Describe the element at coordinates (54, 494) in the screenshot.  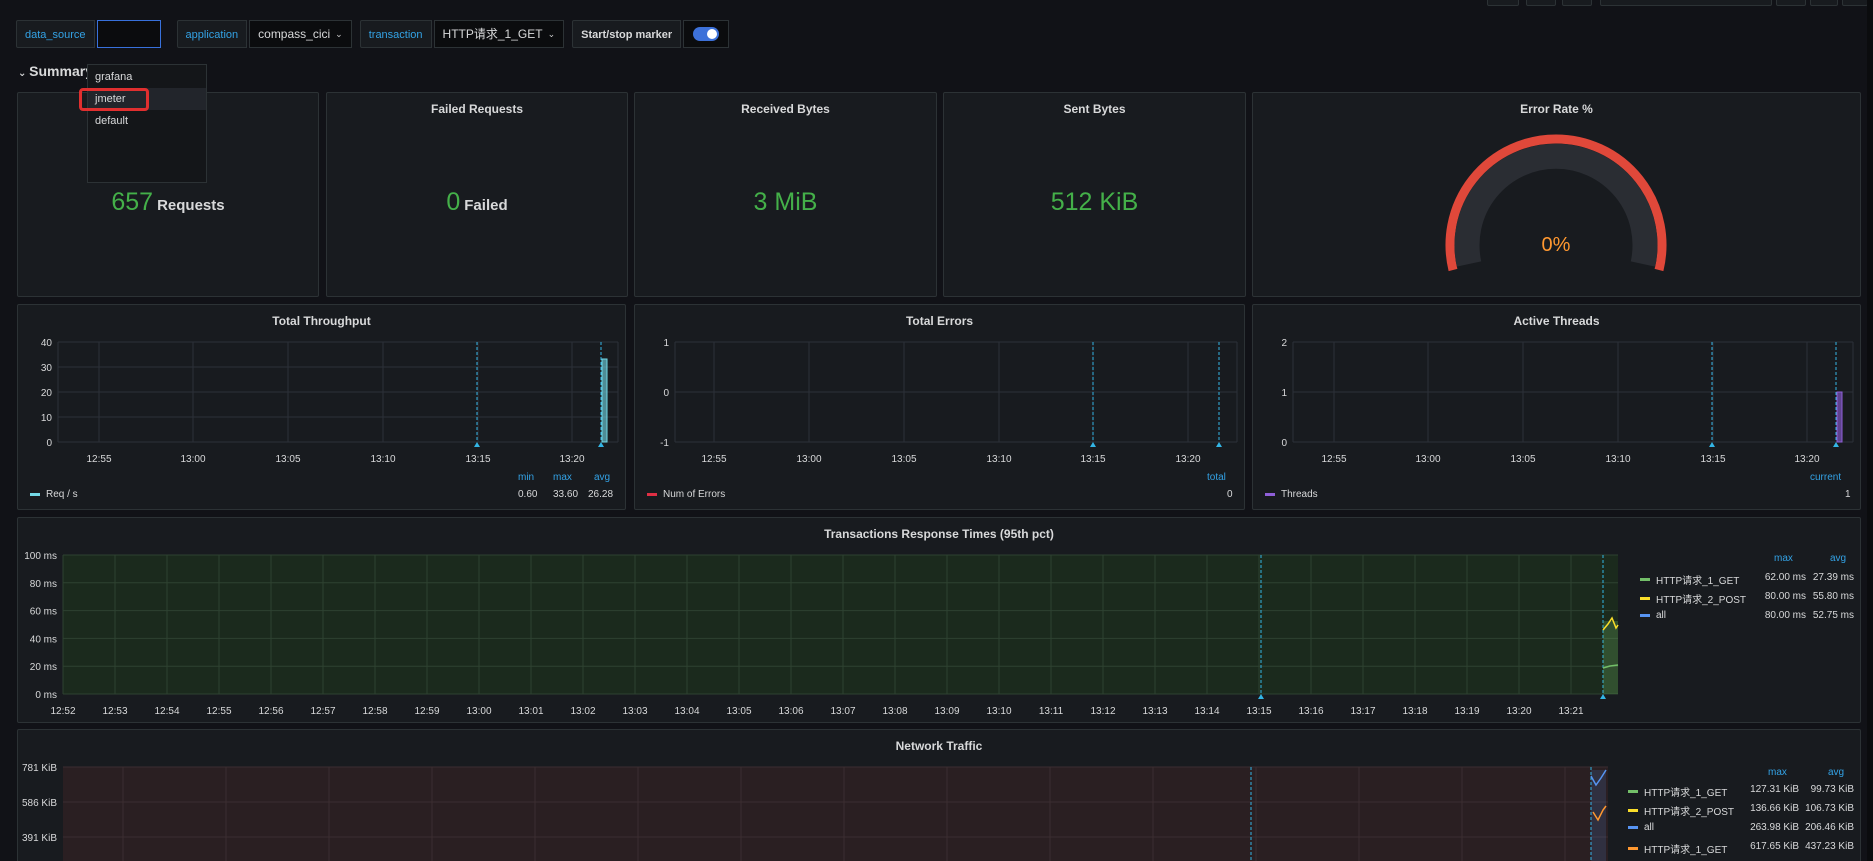
I see `legend-series: Req / s` at that location.